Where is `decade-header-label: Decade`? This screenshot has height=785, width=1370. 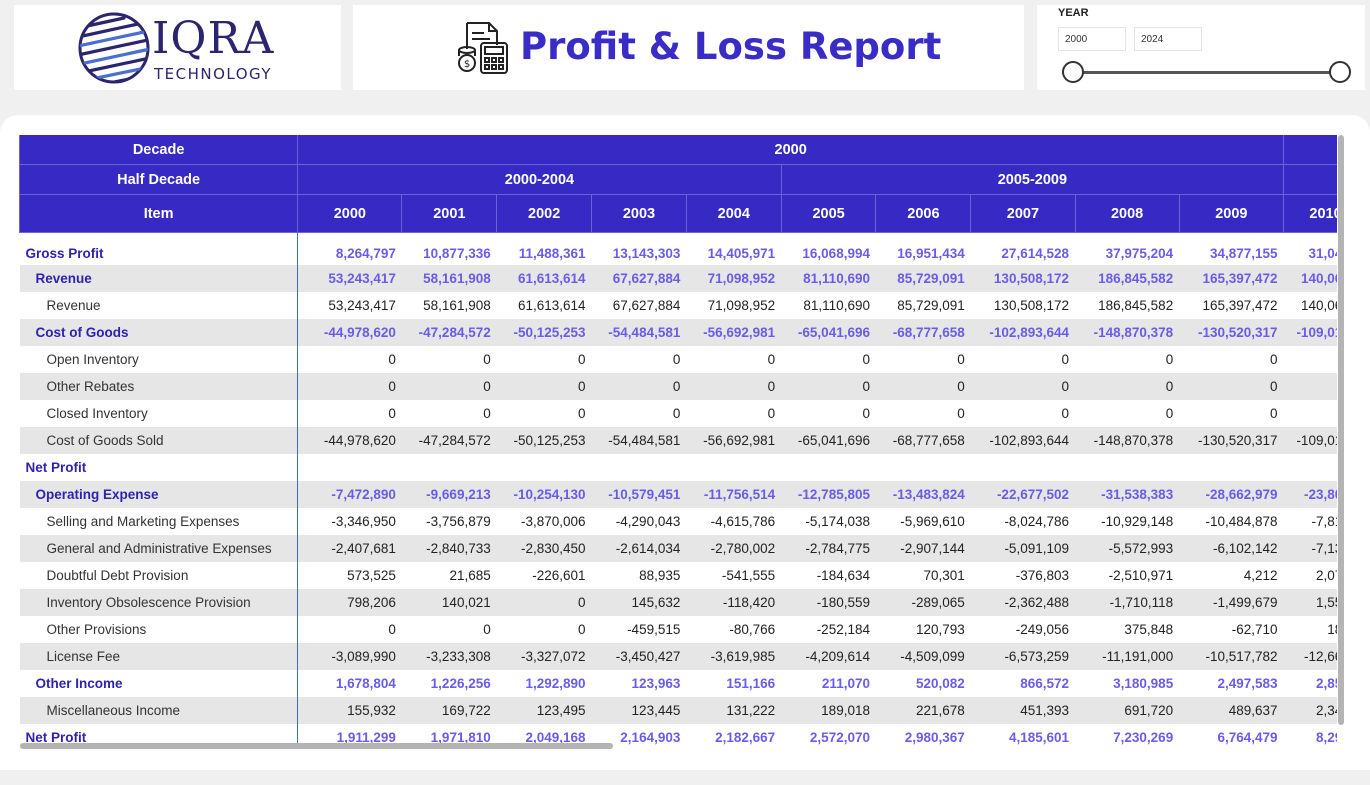 decade-header-label: Decade is located at coordinates (158, 150).